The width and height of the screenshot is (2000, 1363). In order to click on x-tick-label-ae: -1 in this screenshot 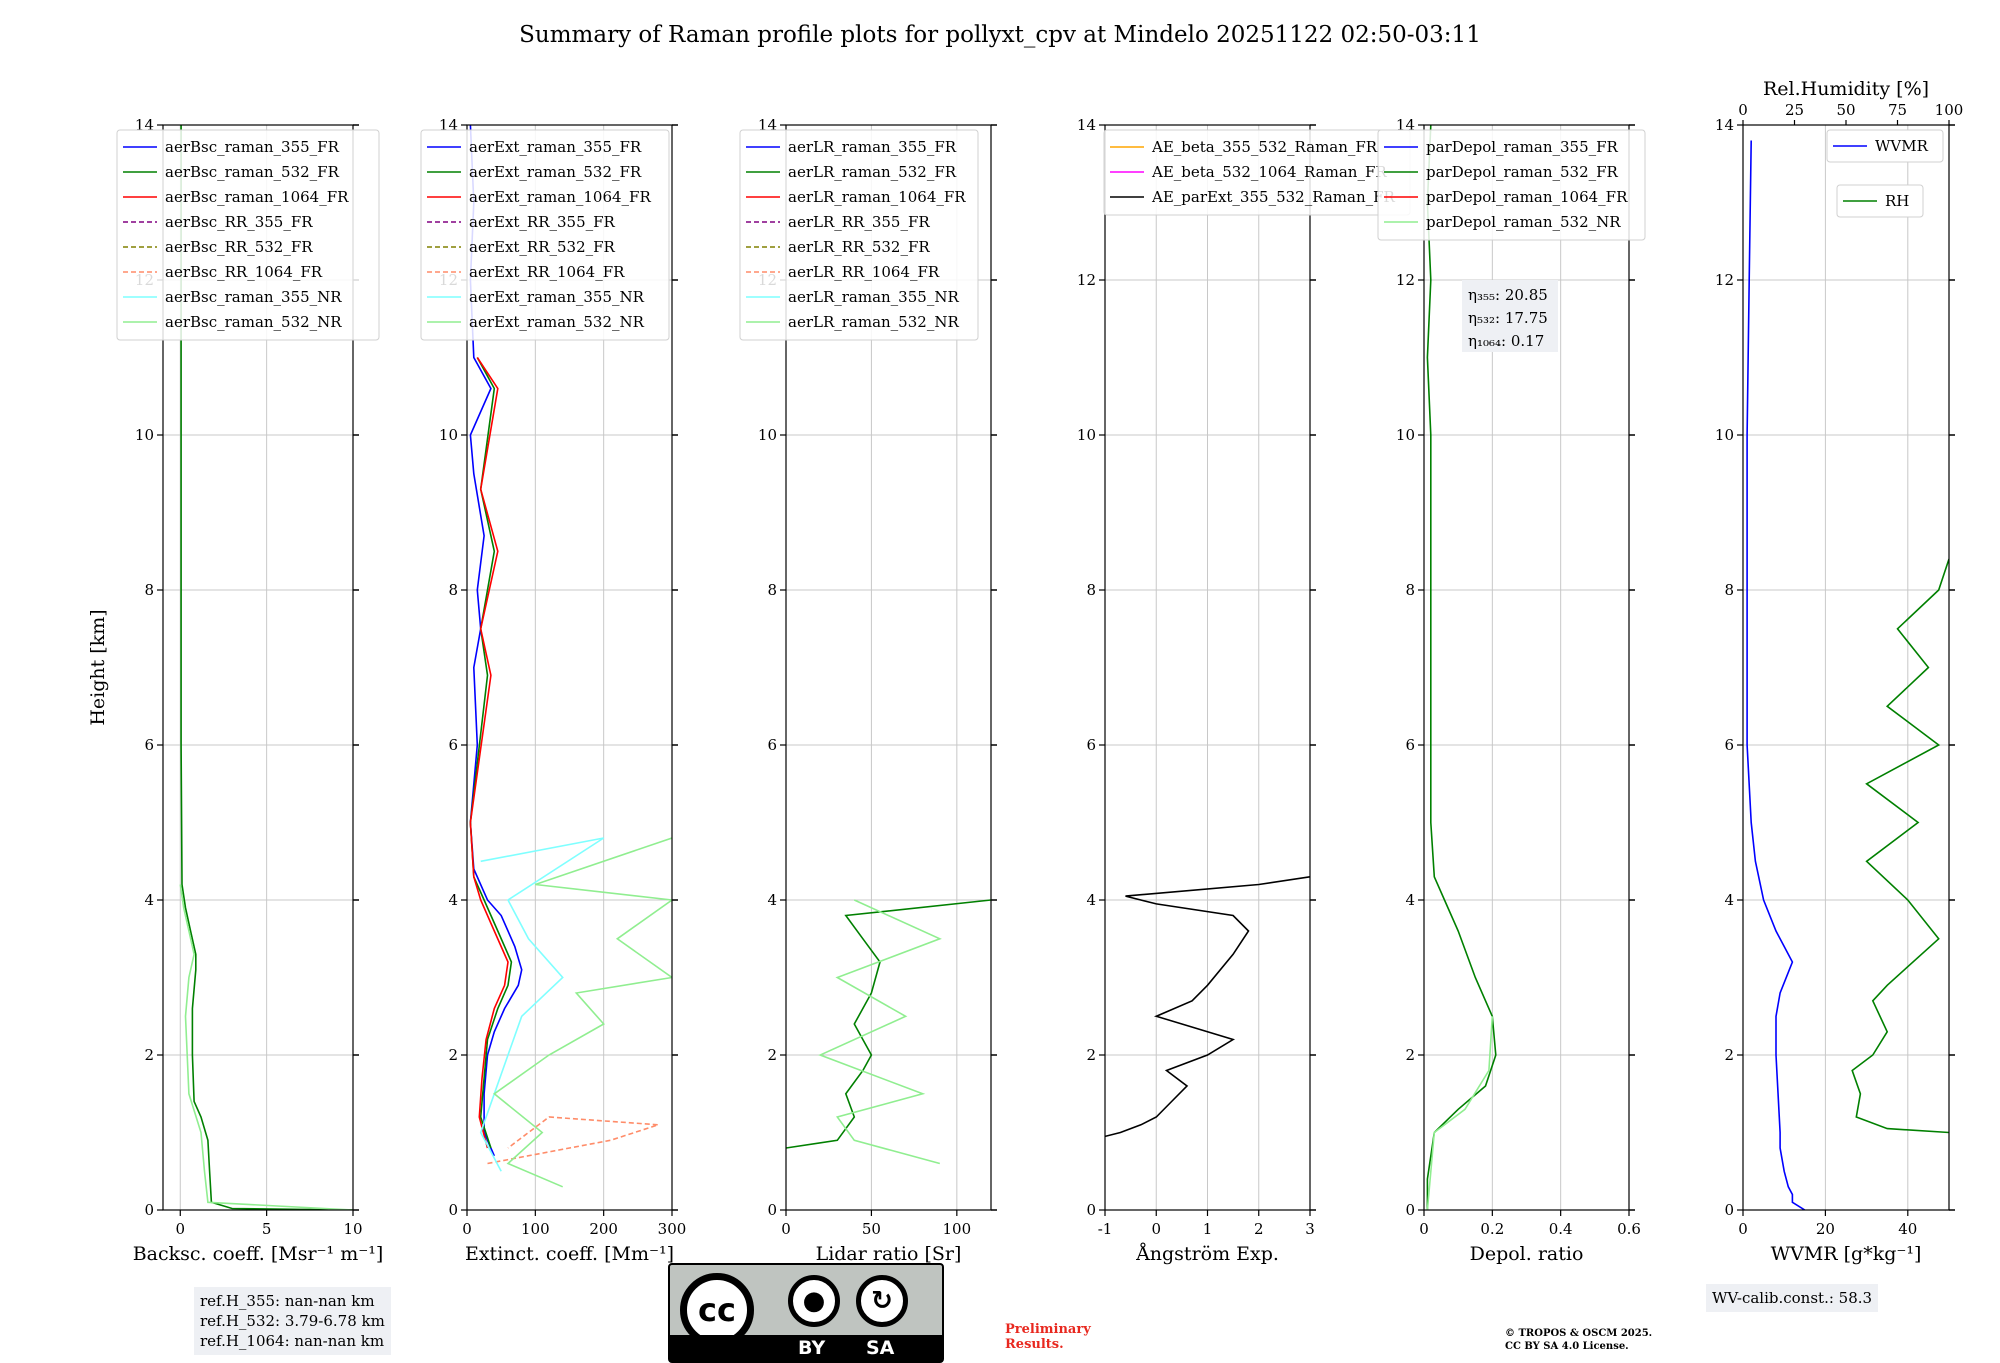, I will do `click(1105, 1229)`.